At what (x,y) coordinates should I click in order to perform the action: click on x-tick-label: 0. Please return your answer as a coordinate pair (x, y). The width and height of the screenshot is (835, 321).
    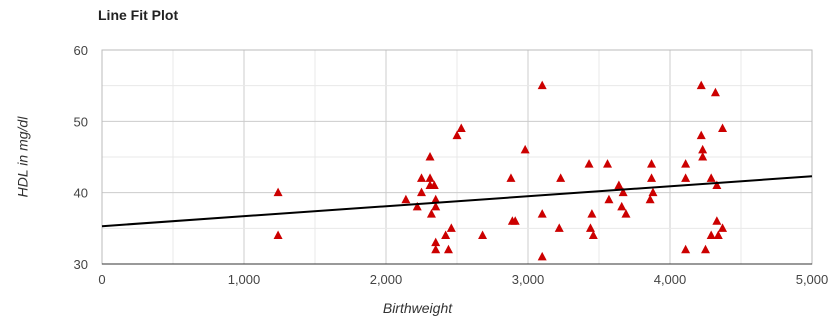
    Looking at the image, I should click on (101, 279).